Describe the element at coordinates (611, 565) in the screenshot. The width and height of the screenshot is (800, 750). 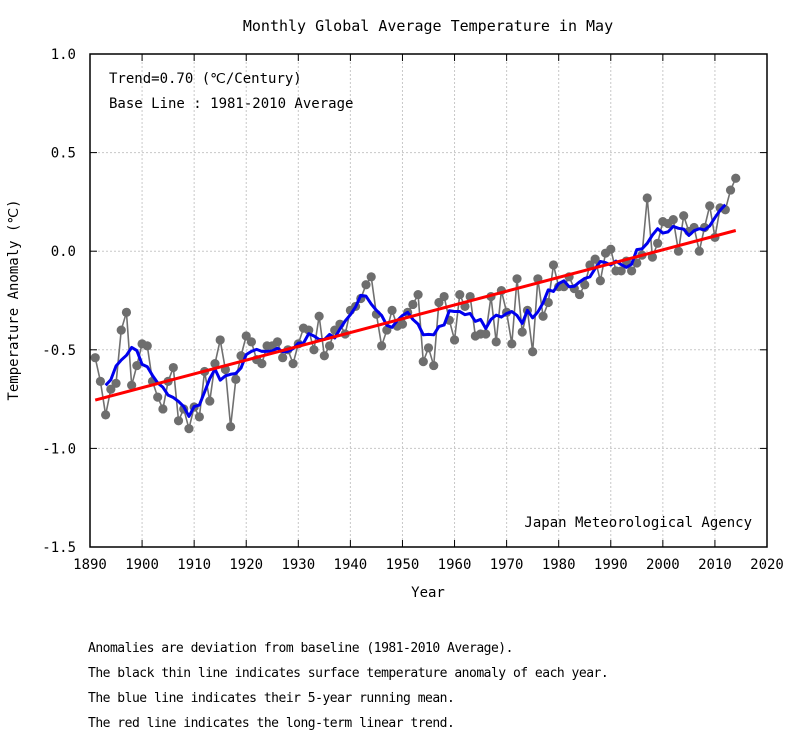
I see `x-tick-label: 1990` at that location.